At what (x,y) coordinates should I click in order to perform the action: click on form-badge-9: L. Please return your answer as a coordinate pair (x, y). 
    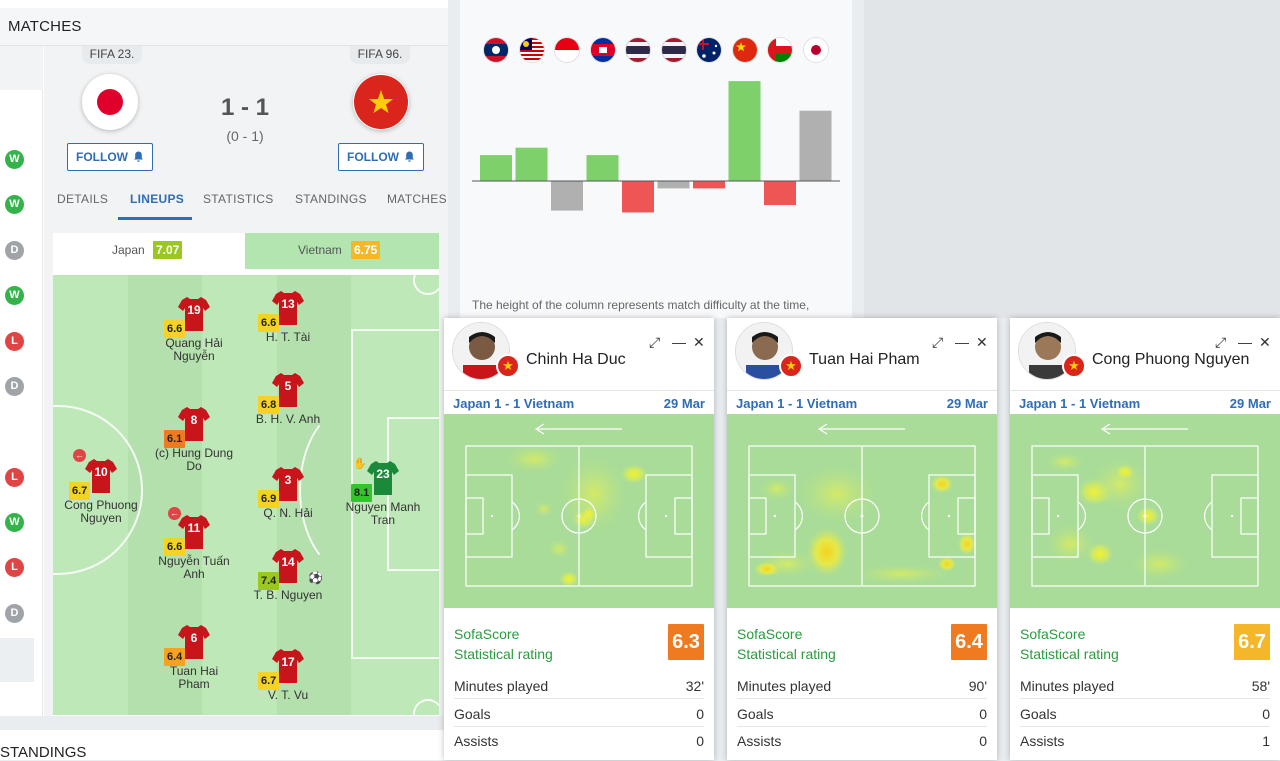
    Looking at the image, I should click on (14, 567).